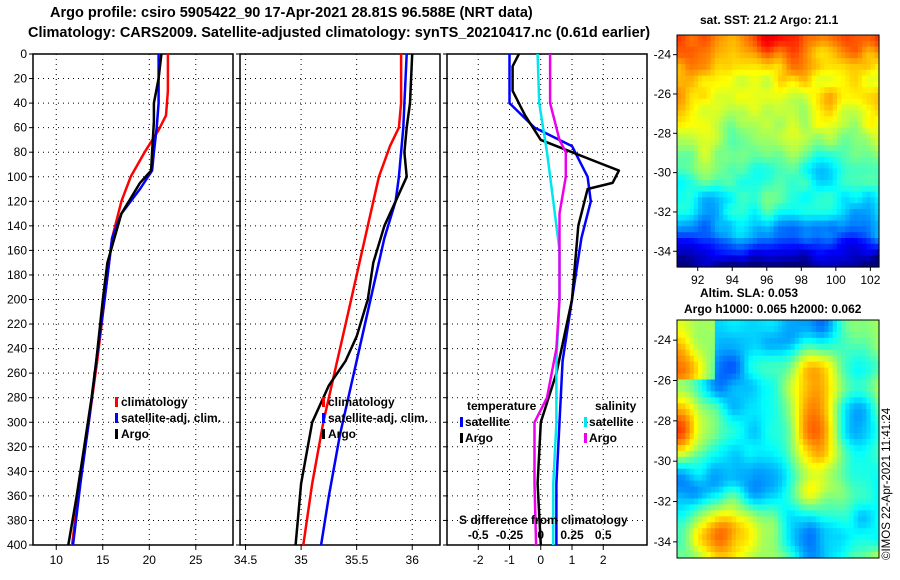  Describe the element at coordinates (378, 418) in the screenshot. I see `legend-label: satellite-adj. clim.` at that location.